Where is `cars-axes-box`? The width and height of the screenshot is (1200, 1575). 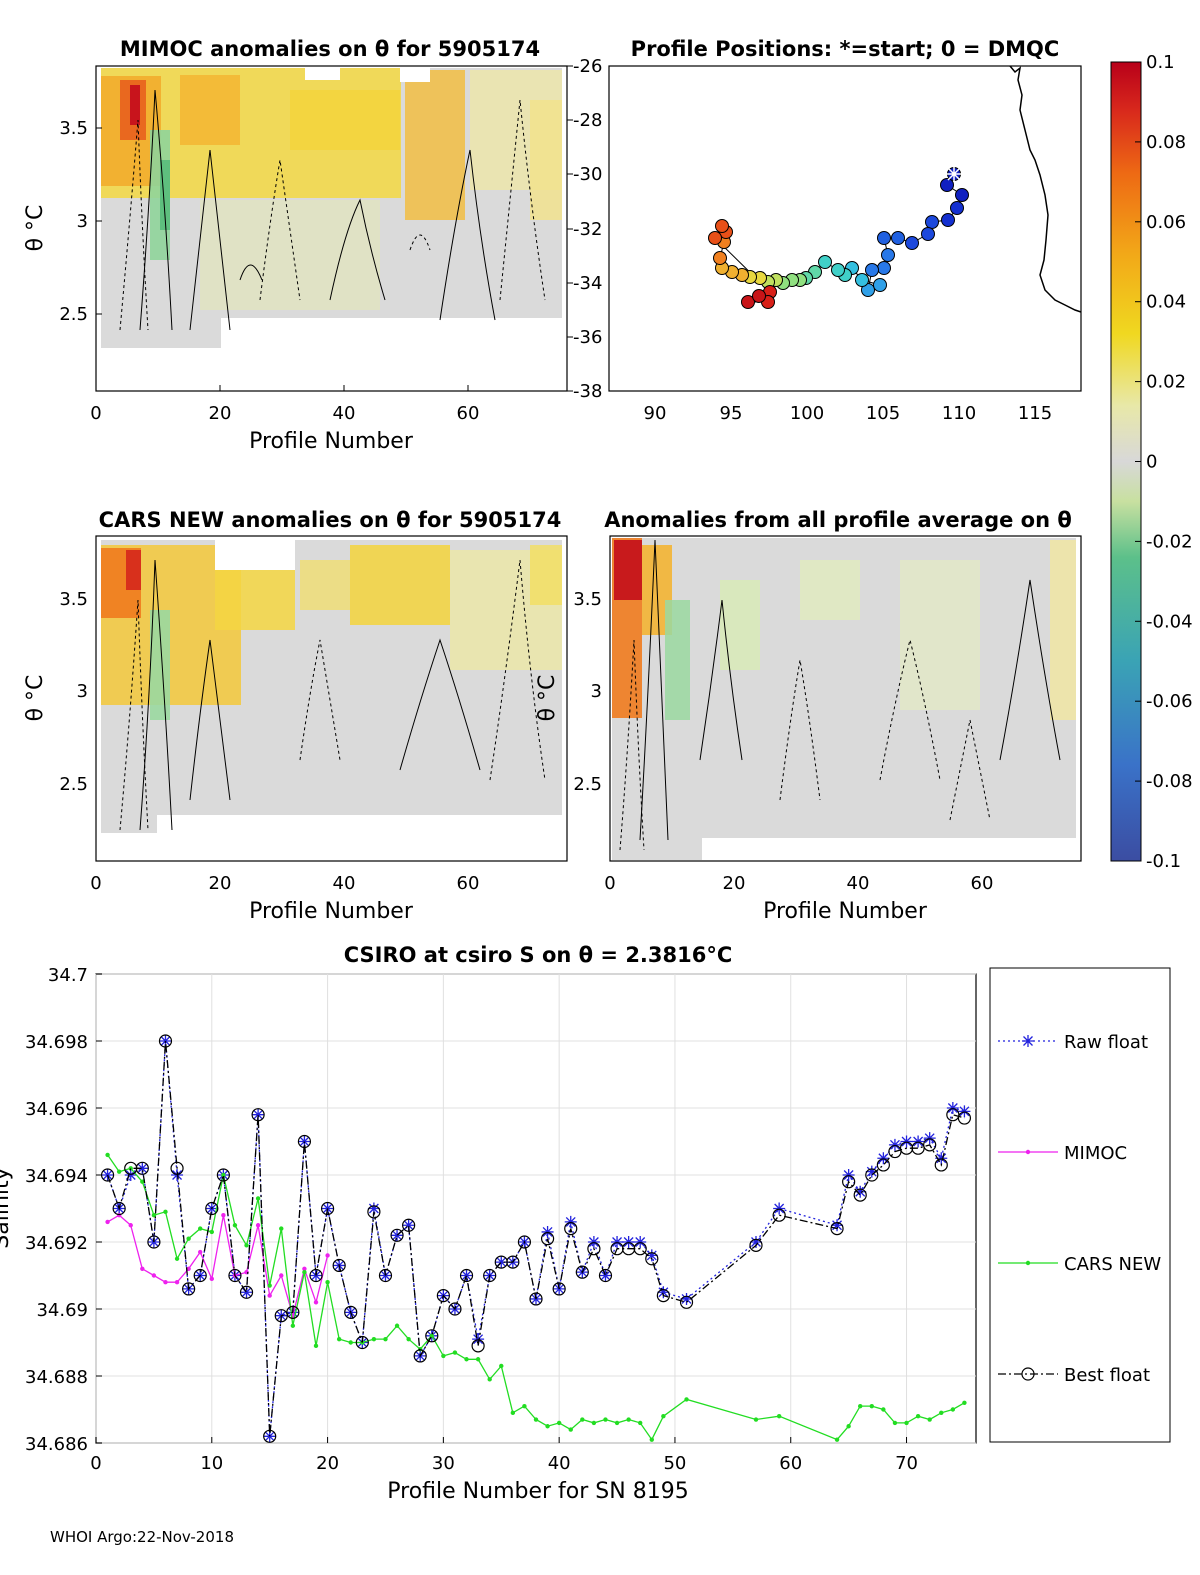 cars-axes-box is located at coordinates (331, 698).